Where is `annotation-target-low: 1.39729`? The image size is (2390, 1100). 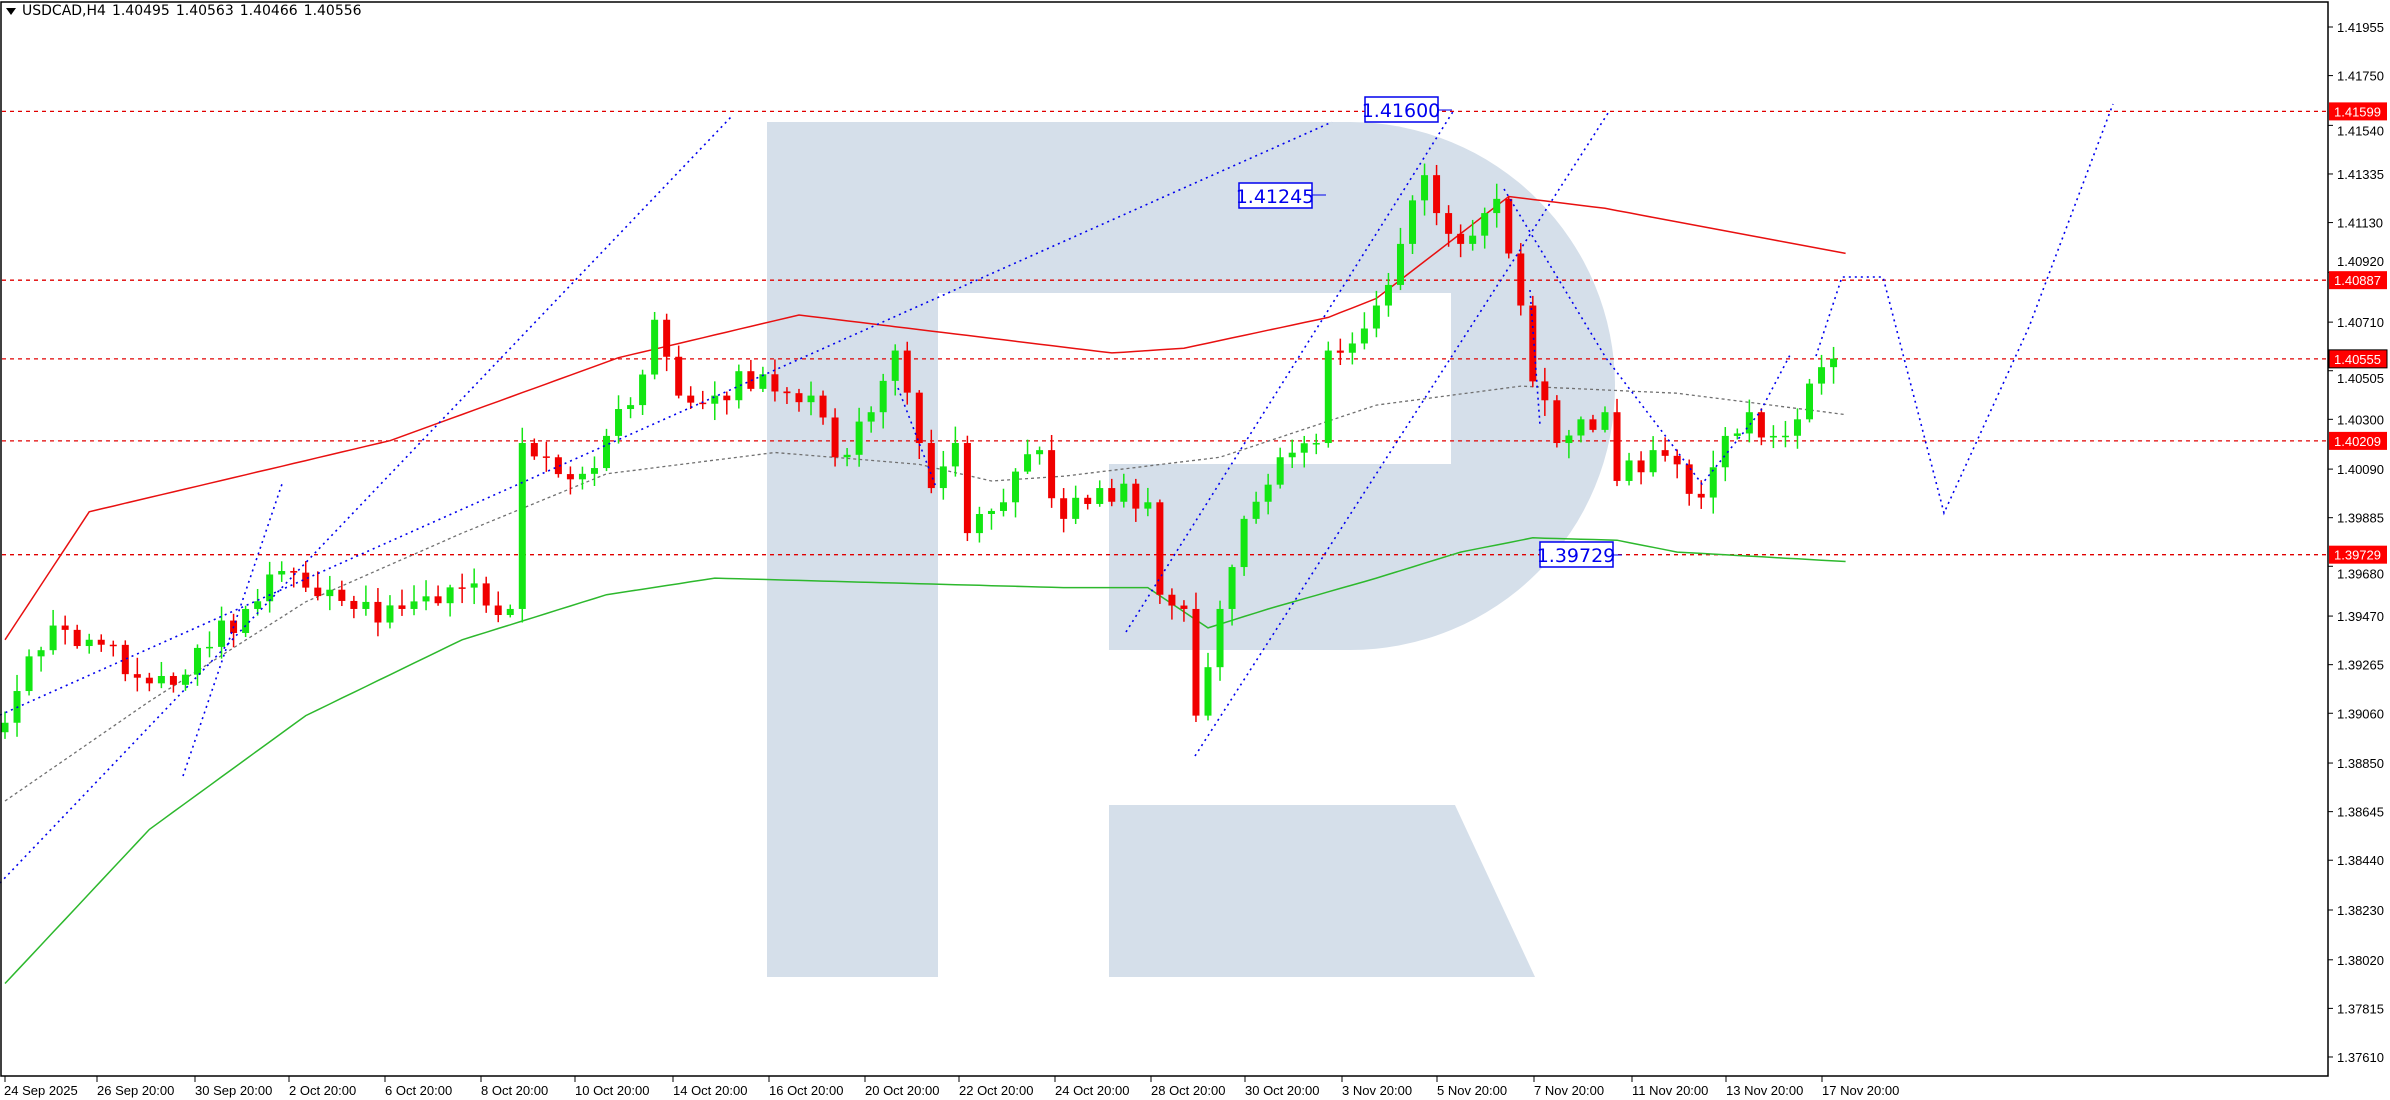
annotation-target-low: 1.39729 is located at coordinates (1579, 554).